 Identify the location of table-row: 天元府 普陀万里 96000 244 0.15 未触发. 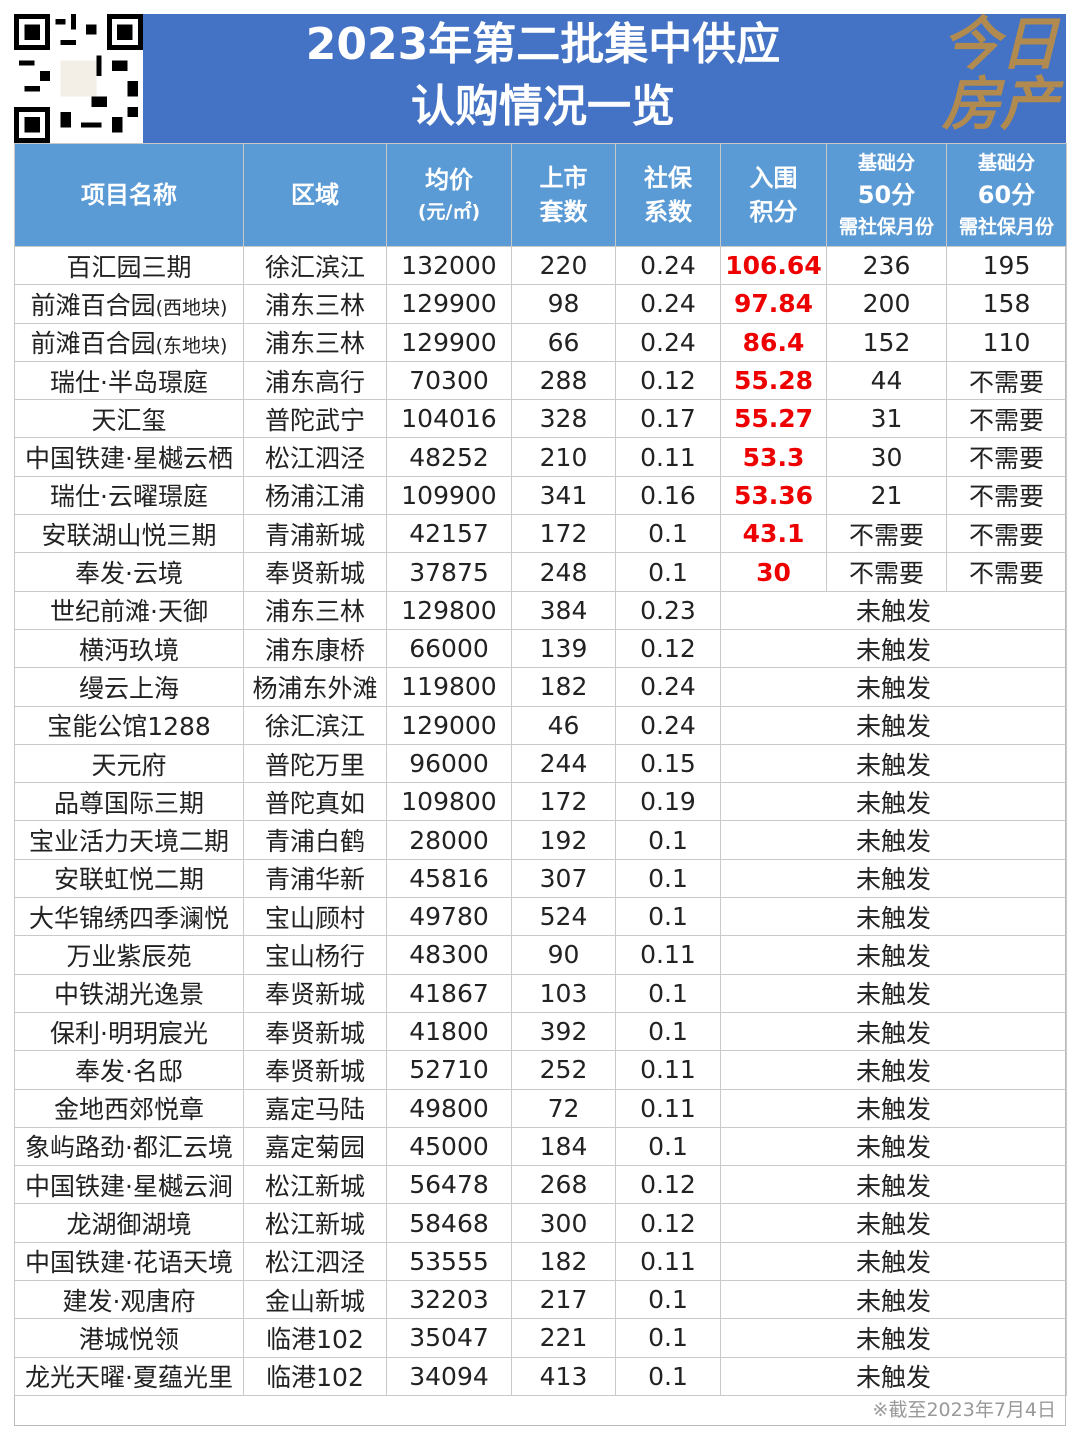
(540, 763).